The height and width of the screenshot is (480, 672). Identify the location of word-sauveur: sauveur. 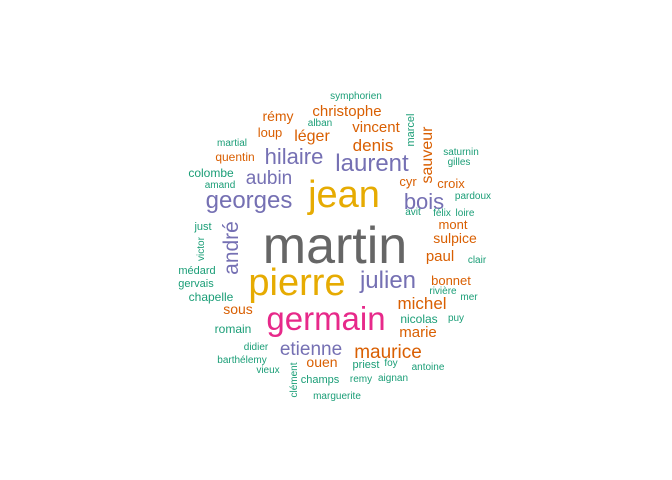
(427, 155).